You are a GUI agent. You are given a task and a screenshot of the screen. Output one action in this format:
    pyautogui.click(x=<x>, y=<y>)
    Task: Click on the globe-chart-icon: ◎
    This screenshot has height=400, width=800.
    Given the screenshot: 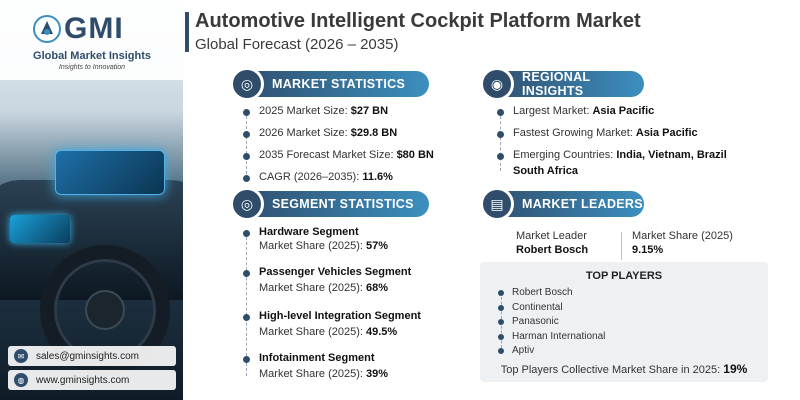 What is the action you would take?
    pyautogui.click(x=247, y=84)
    